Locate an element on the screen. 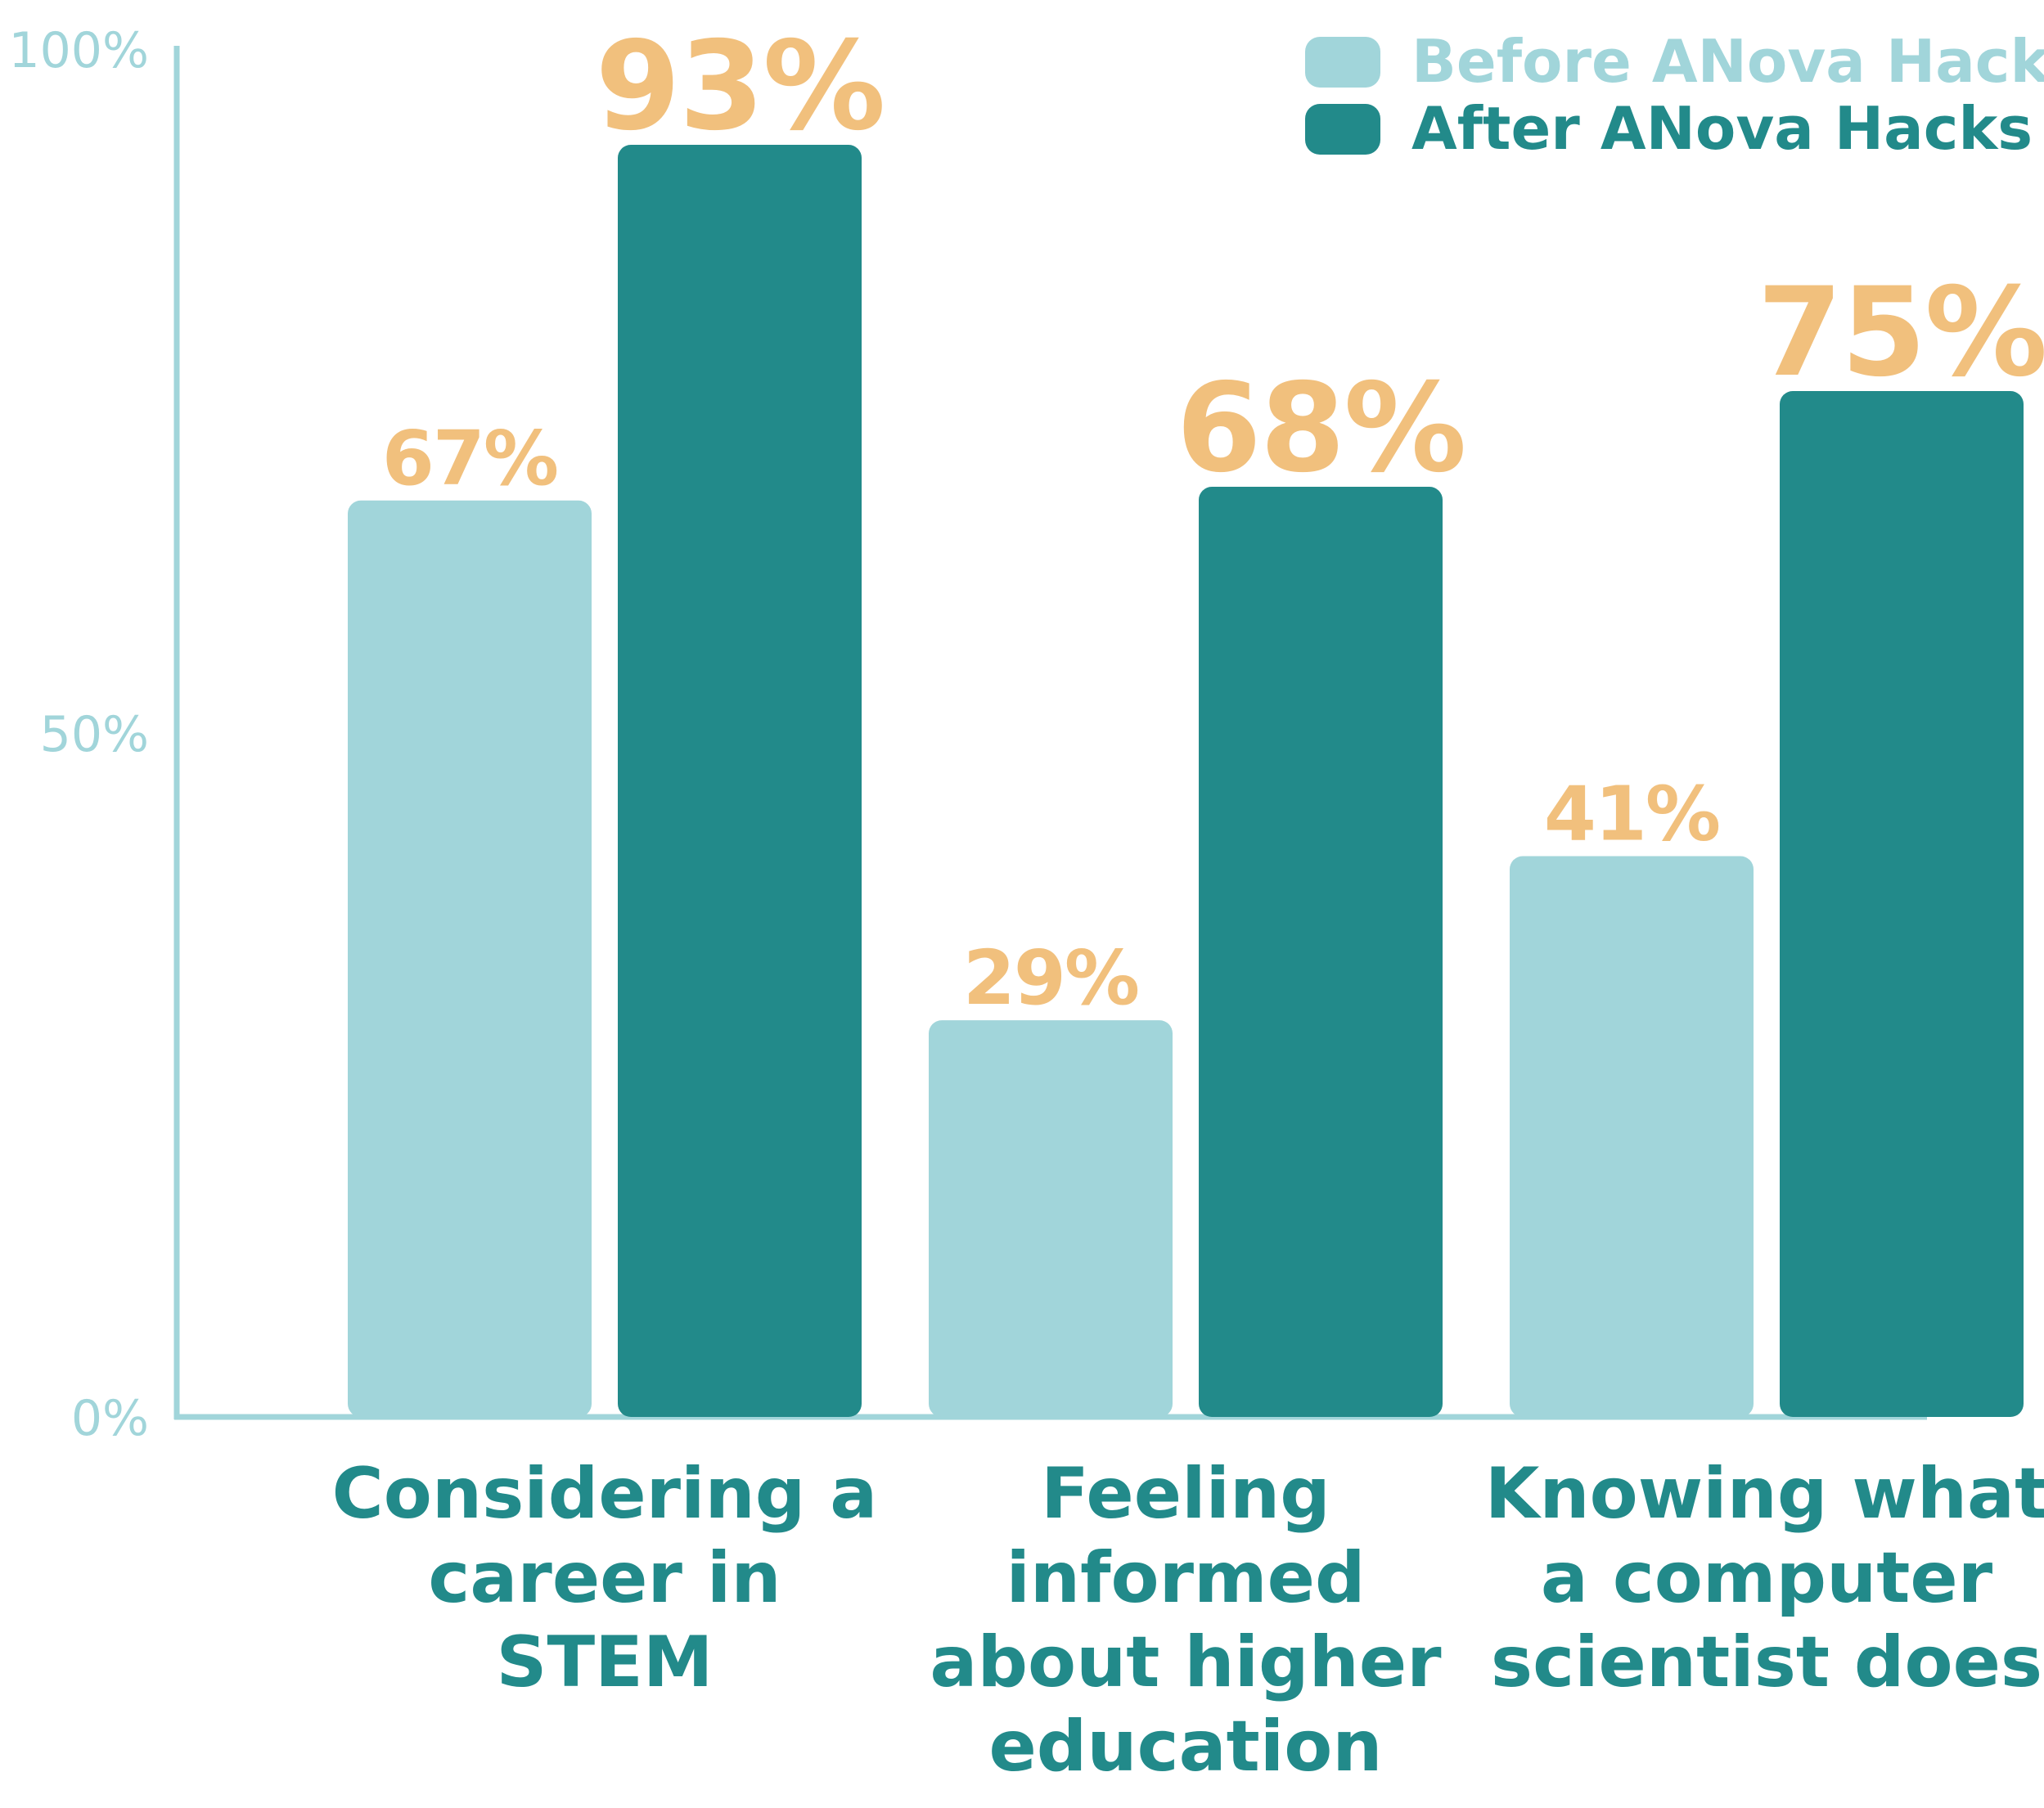 This screenshot has width=2044, height=1808. value-label-after-1: 93% is located at coordinates (739, 87).